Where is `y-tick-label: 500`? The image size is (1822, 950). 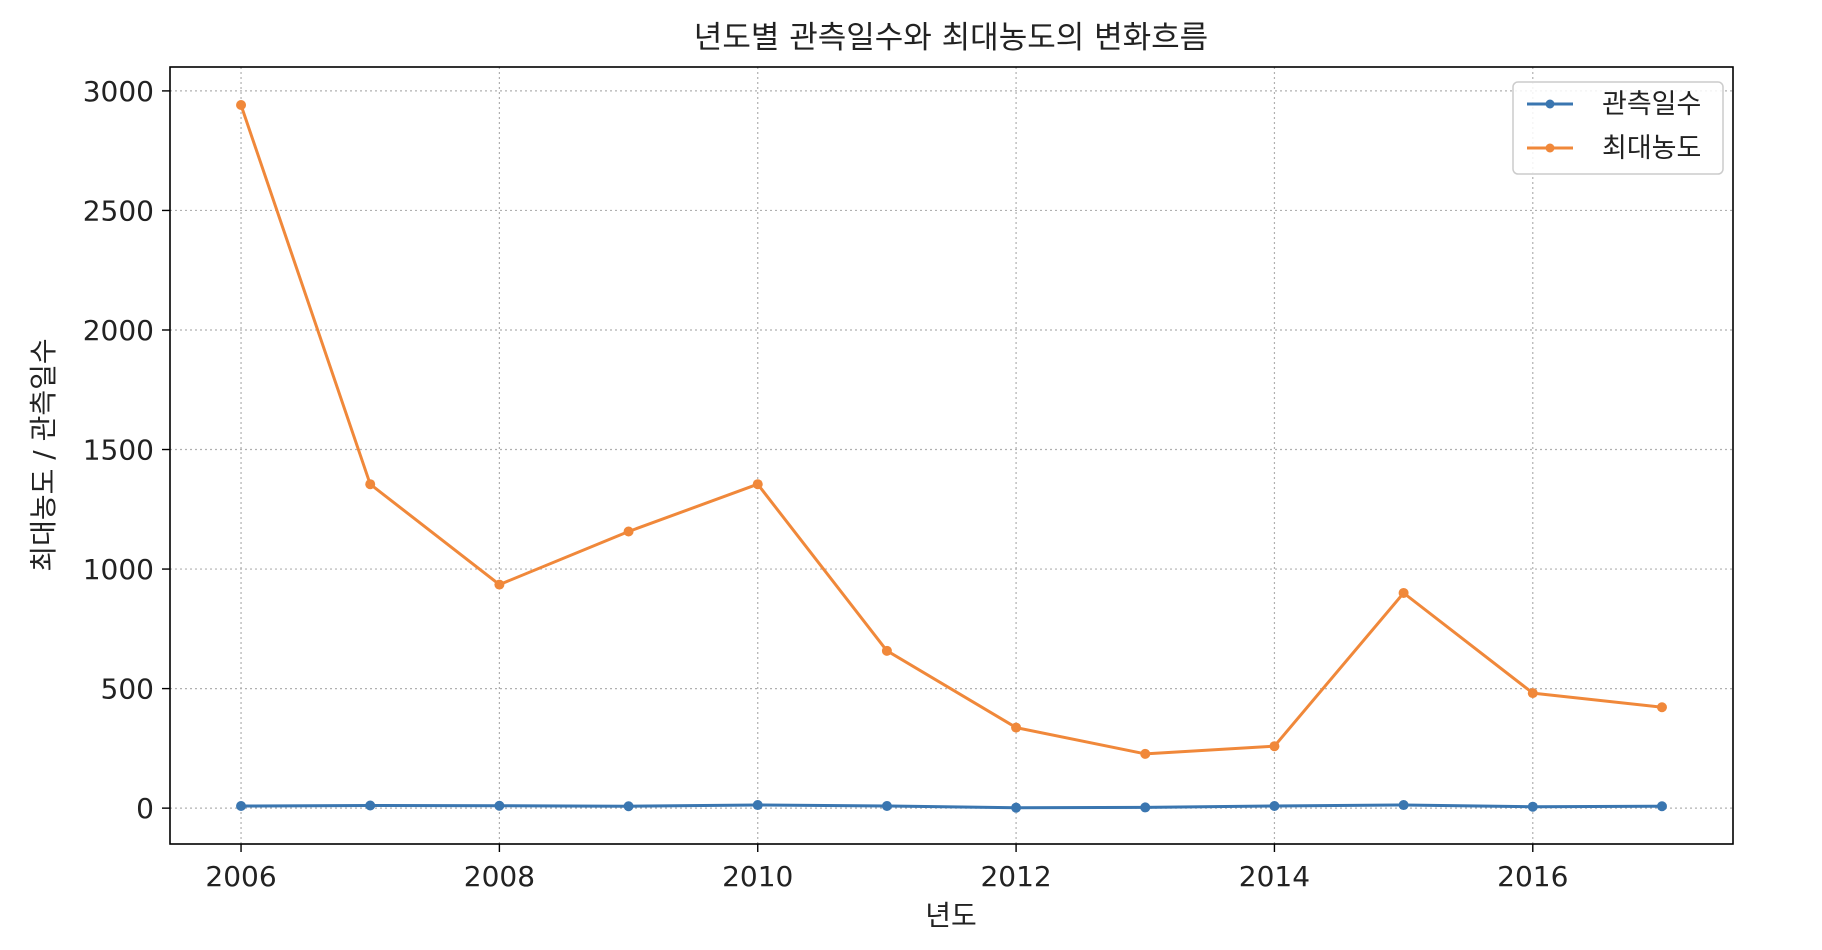 y-tick-label: 500 is located at coordinates (127, 689).